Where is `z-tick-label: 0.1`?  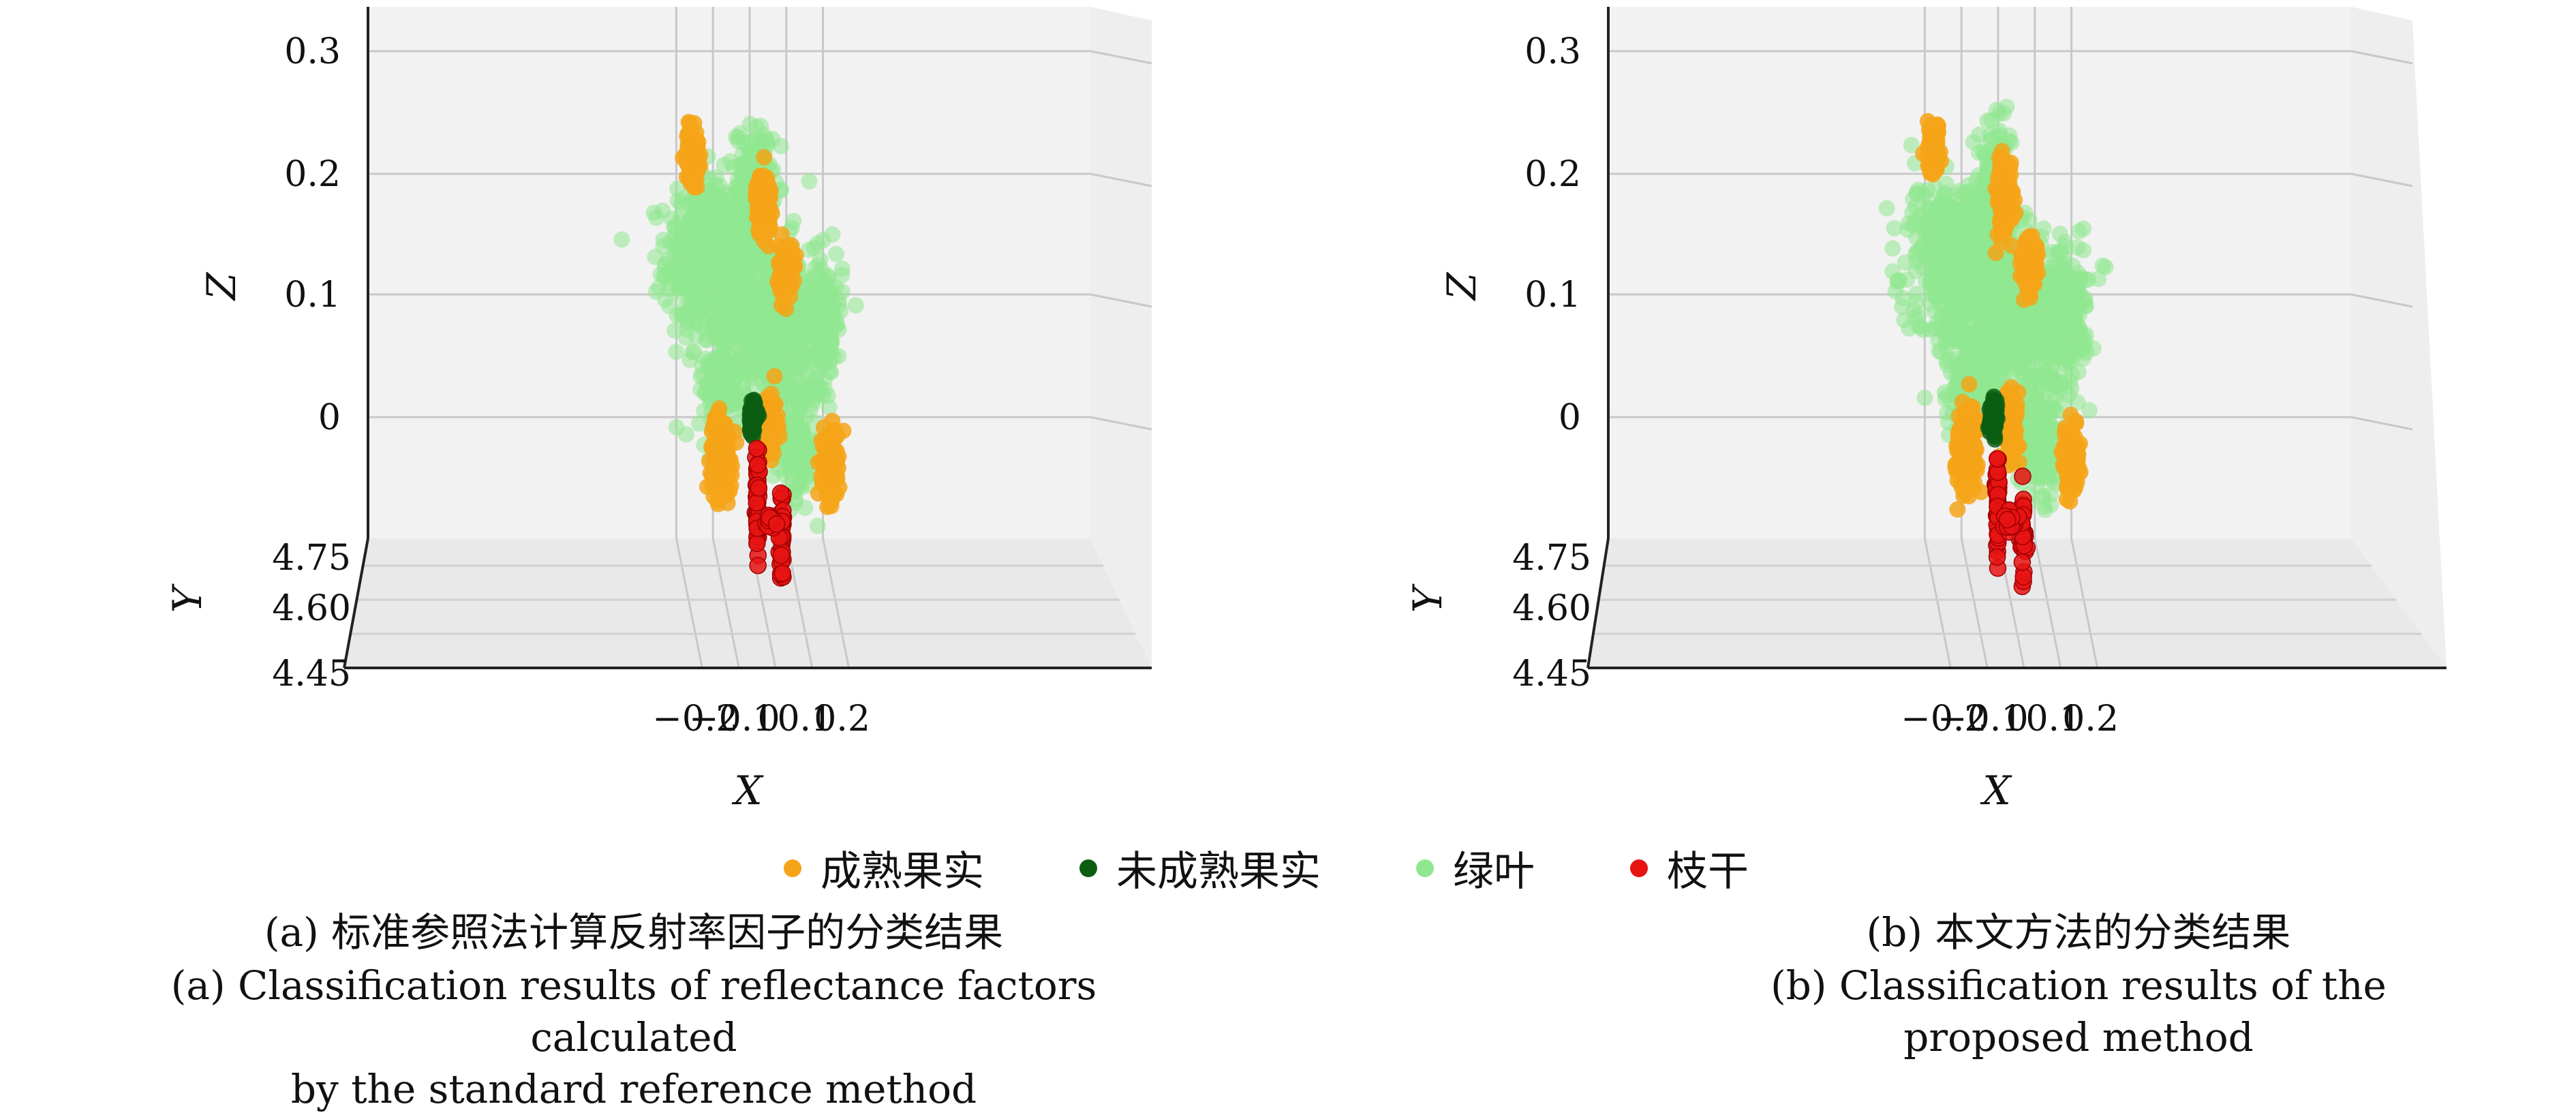 z-tick-label: 0.1 is located at coordinates (312, 296).